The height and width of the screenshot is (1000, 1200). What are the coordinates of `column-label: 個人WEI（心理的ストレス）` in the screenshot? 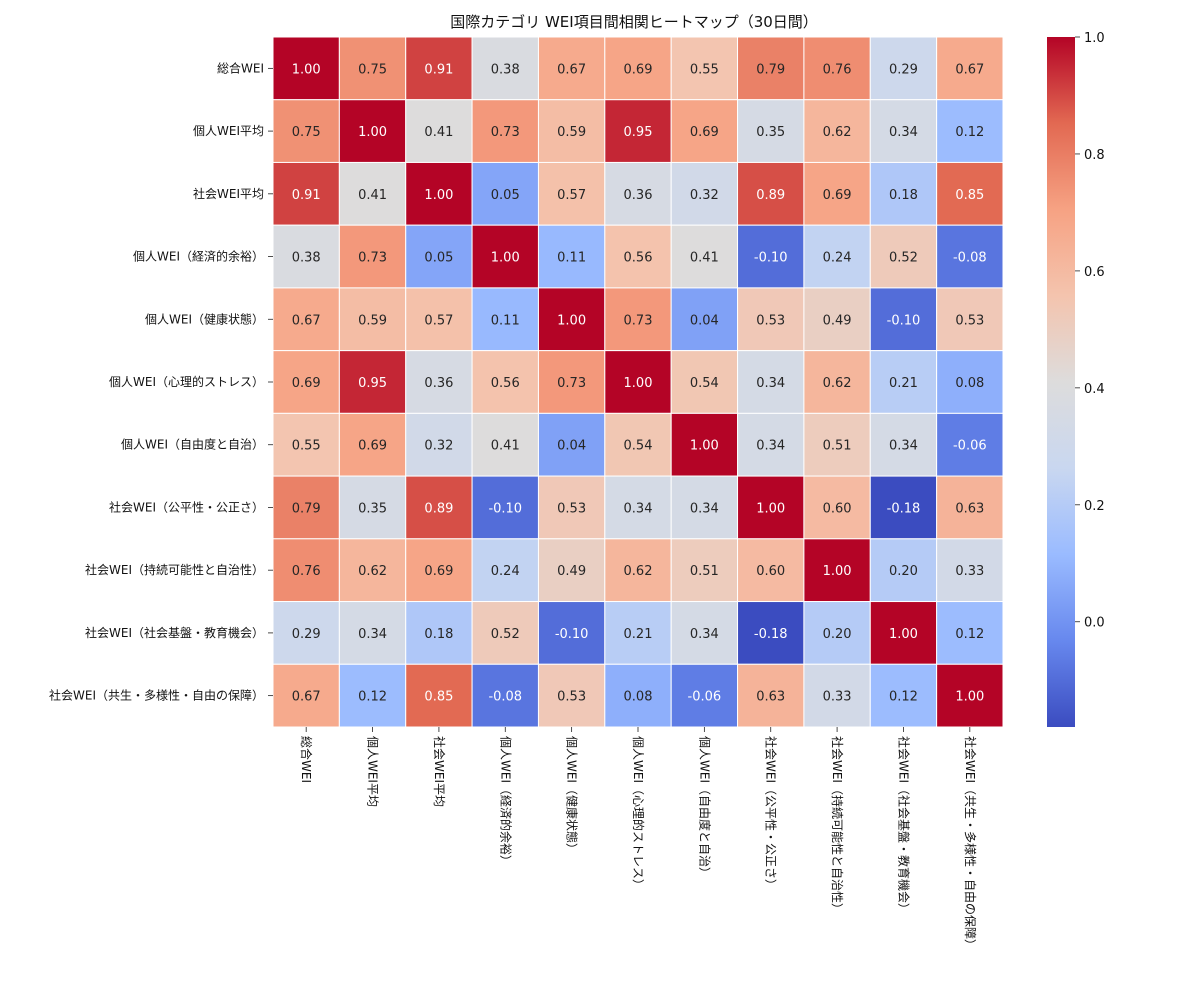 It's located at (638, 813).